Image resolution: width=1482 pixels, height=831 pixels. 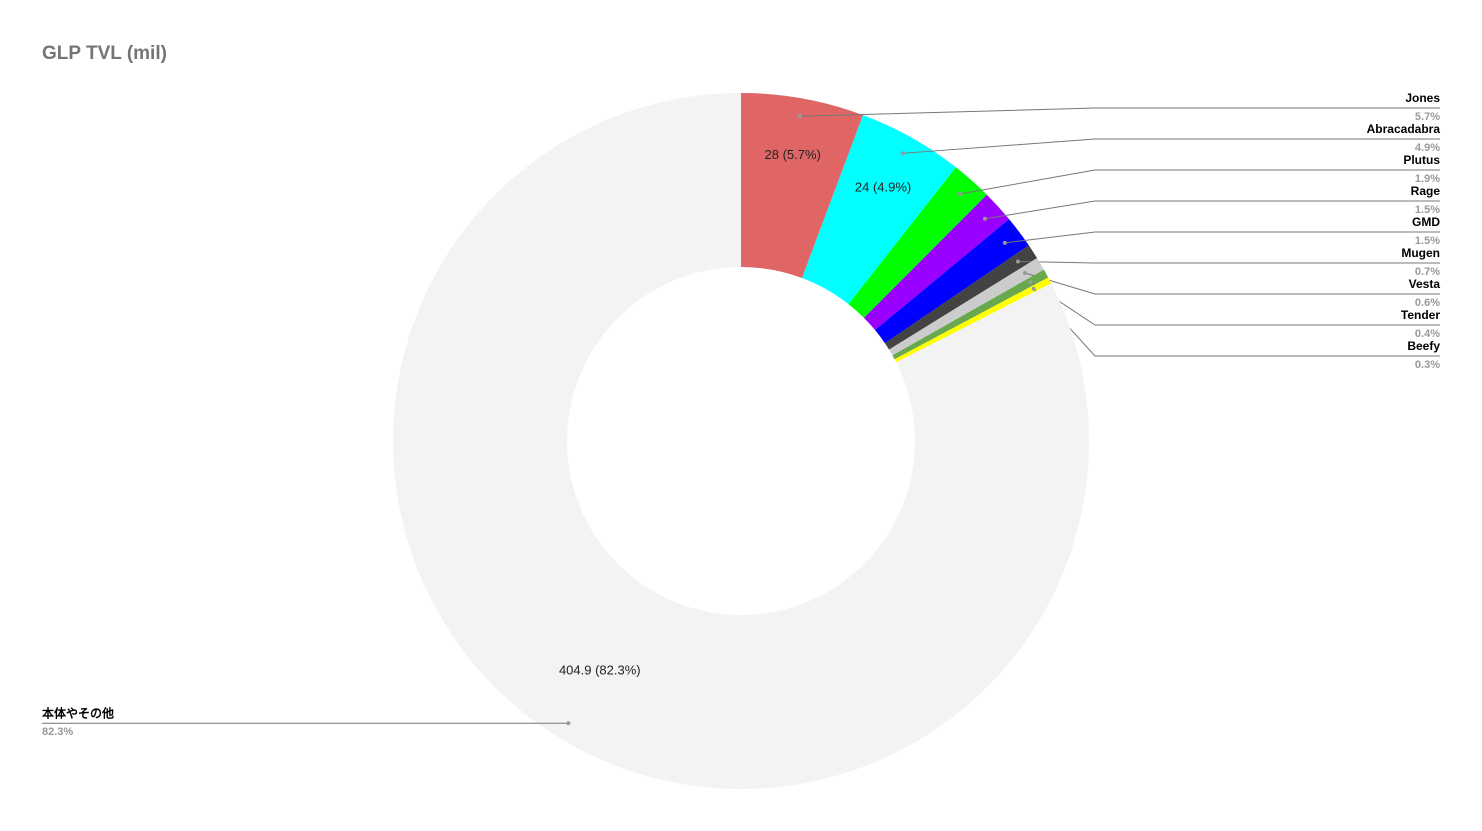 What do you see at coordinates (1421, 160) in the screenshot?
I see `legend-name: Plutus` at bounding box center [1421, 160].